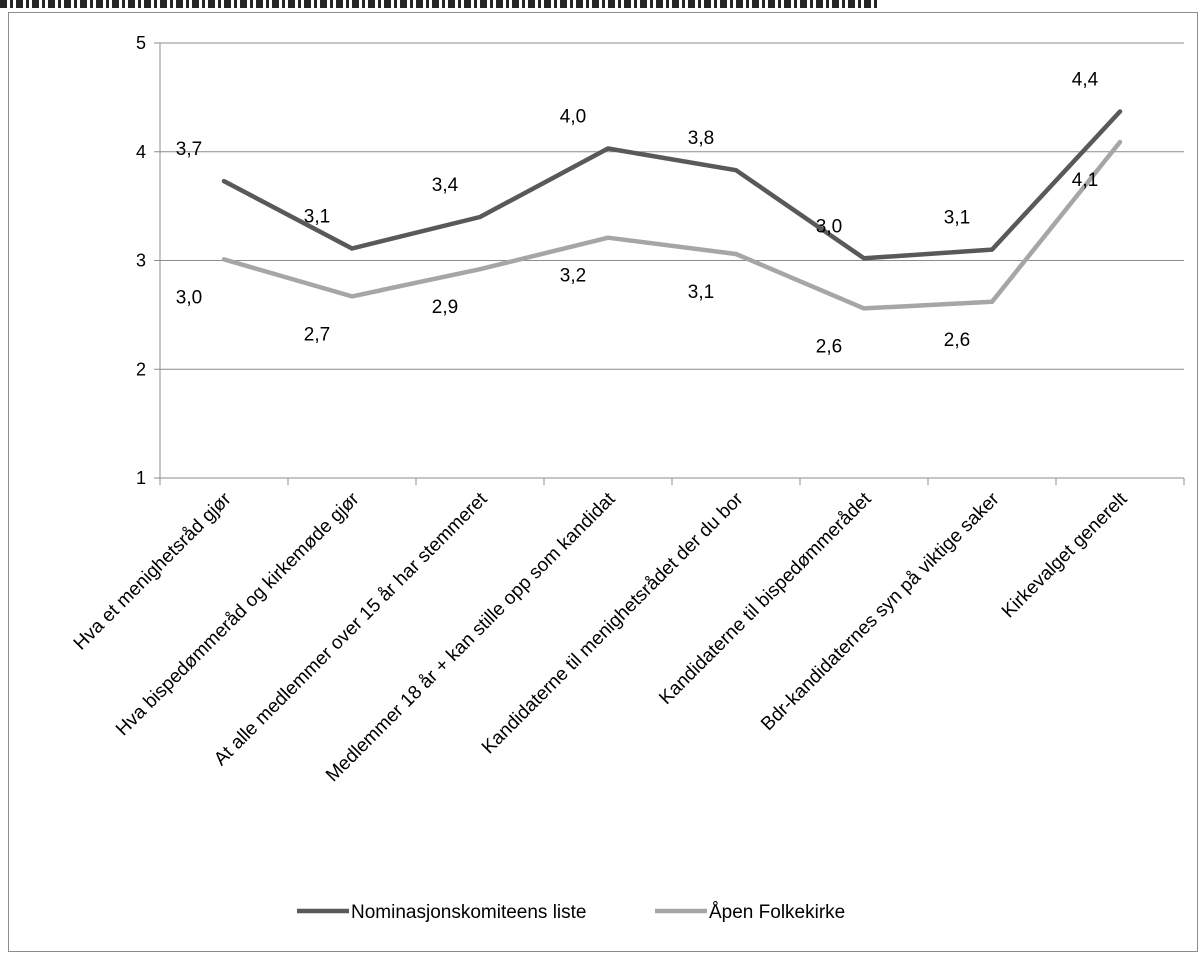  What do you see at coordinates (1085, 180) in the screenshot?
I see `data-label: 4,1` at bounding box center [1085, 180].